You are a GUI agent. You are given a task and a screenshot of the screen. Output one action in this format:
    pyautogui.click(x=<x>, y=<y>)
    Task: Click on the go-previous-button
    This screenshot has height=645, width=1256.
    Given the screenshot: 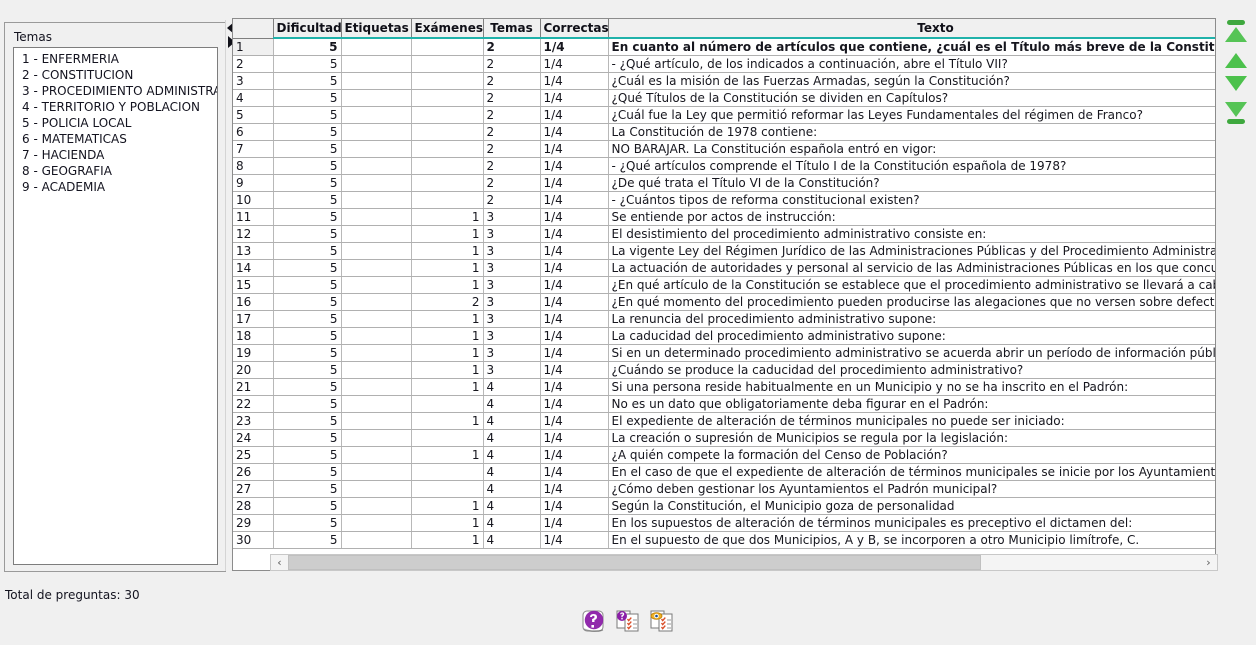 What is the action you would take?
    pyautogui.click(x=1236, y=58)
    